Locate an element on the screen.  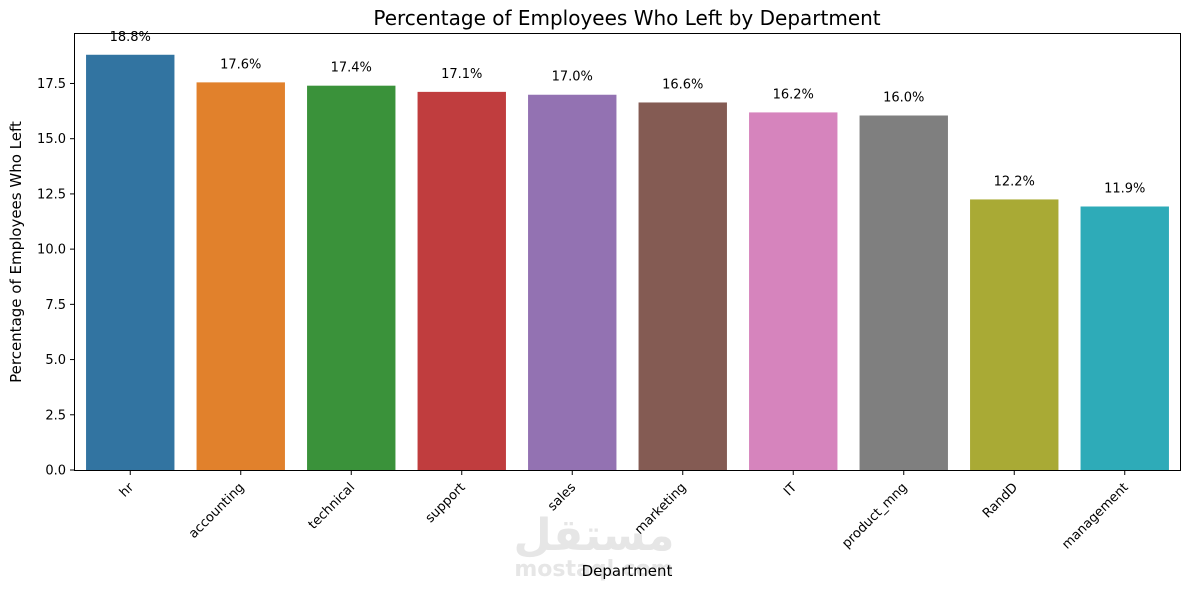
watermark-main: مستقل is located at coordinates (594, 535).